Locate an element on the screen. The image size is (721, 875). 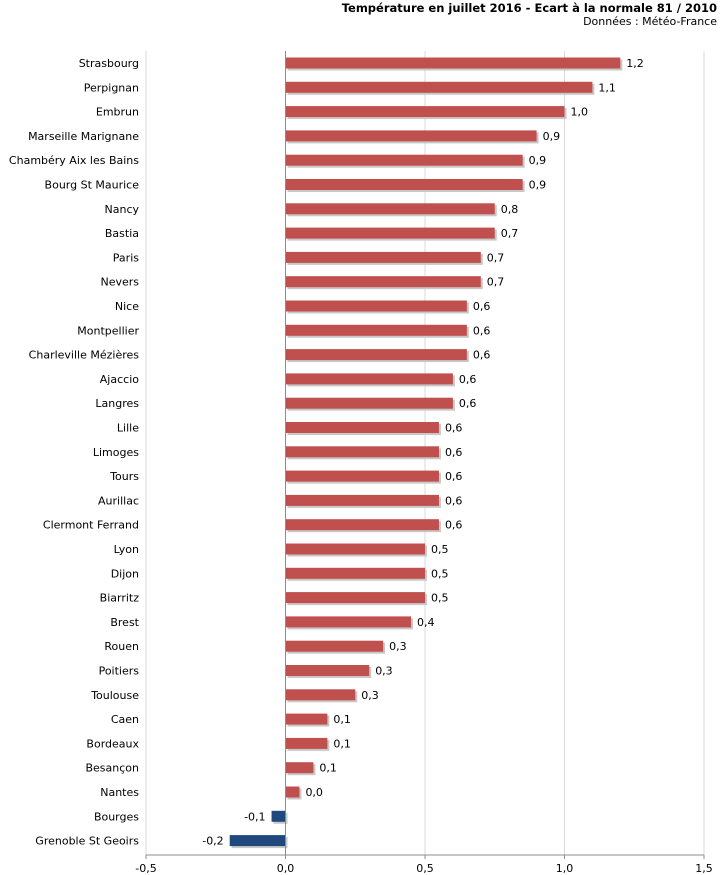
category-label: Dijon is located at coordinates (125, 573).